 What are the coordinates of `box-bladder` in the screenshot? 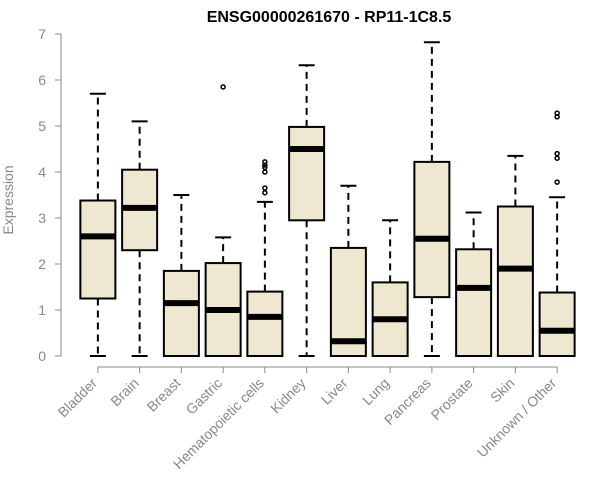 It's located at (98, 224).